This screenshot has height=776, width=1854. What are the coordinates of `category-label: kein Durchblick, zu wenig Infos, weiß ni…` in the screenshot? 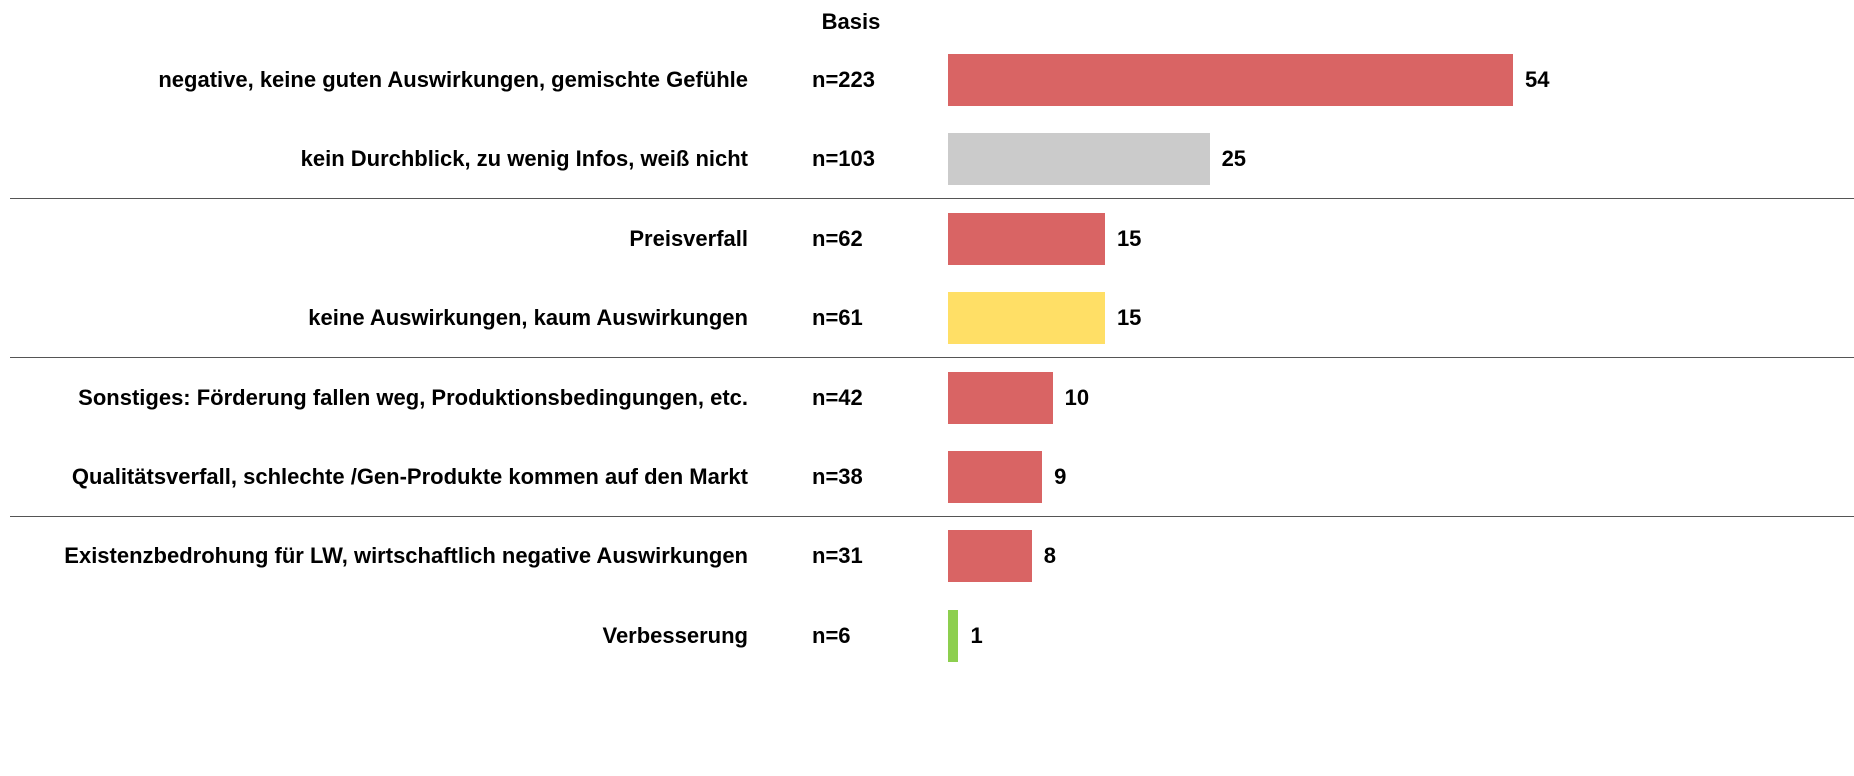 It's located at (524, 159).